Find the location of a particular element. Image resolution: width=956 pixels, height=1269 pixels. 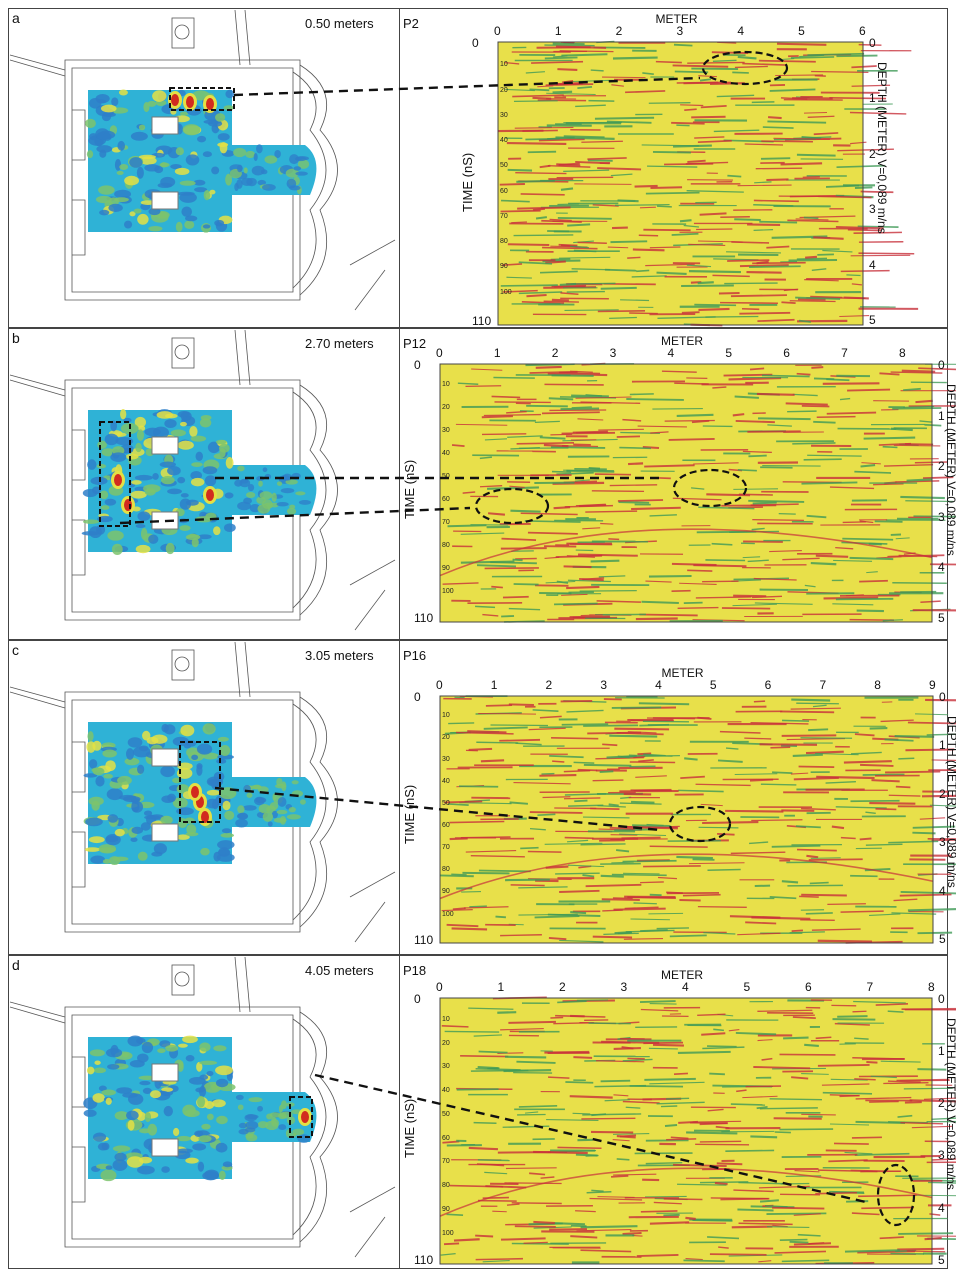

panel-letter: c is located at coordinates (15, 650).